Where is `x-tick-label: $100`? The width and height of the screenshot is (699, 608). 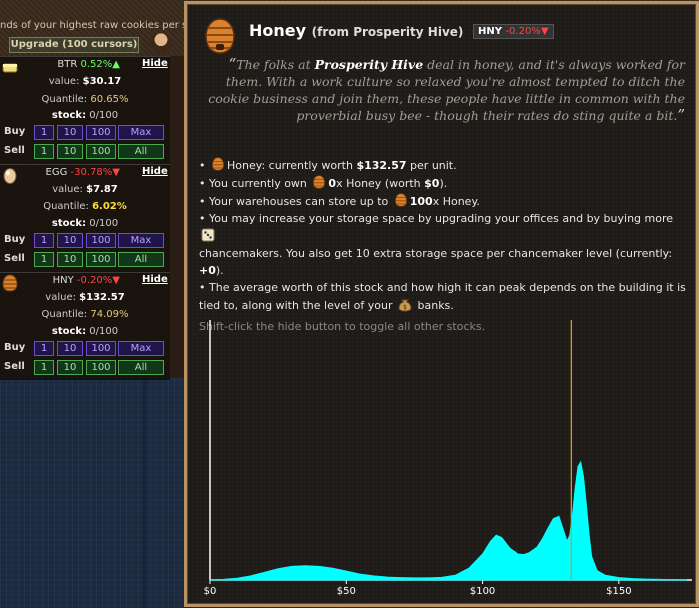 x-tick-label: $100 is located at coordinates (482, 591).